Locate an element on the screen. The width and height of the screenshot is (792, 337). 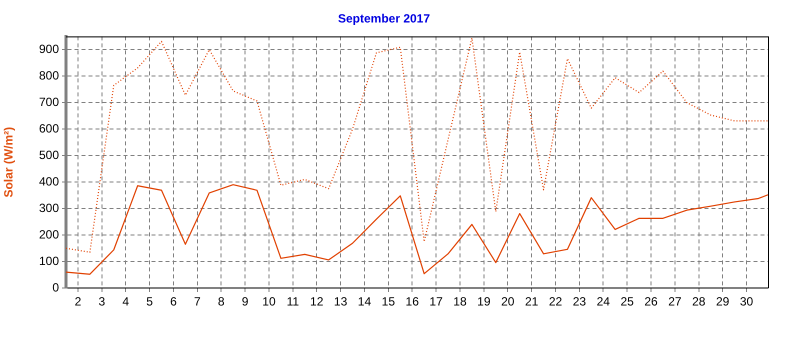
y-tick-label: 800 is located at coordinates (49, 75).